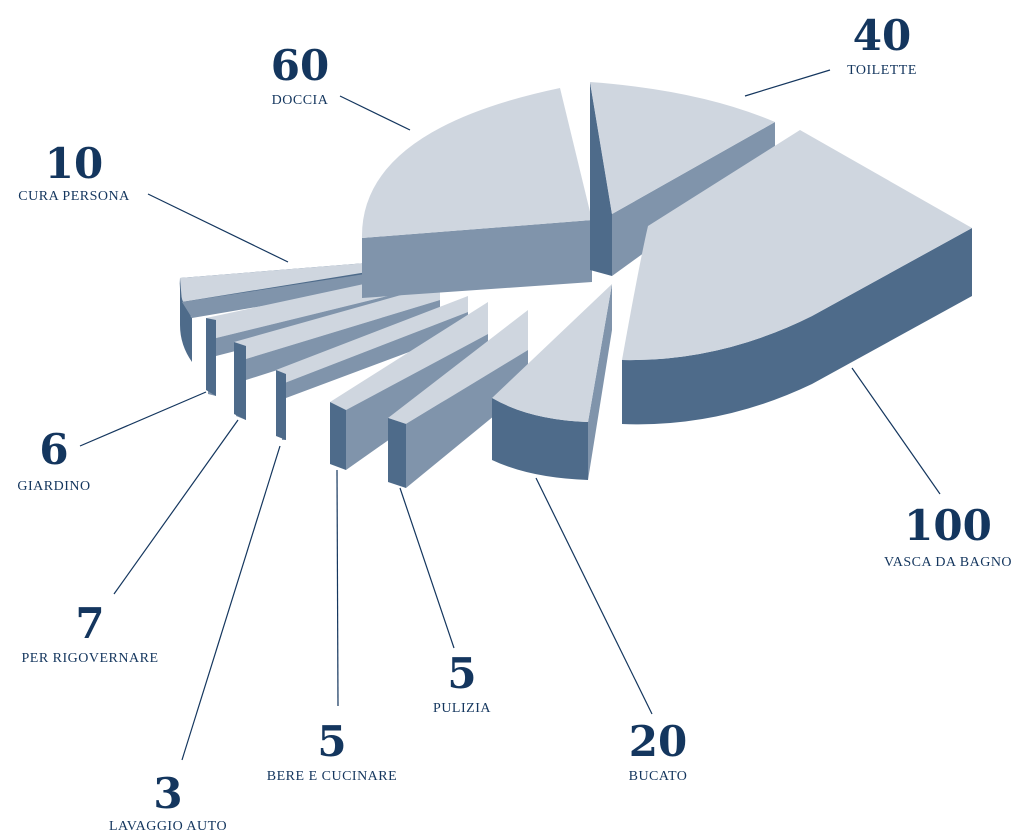 The image size is (1027, 834). Describe the element at coordinates (476, 193) in the screenshot. I see `slice-doccia` at that location.